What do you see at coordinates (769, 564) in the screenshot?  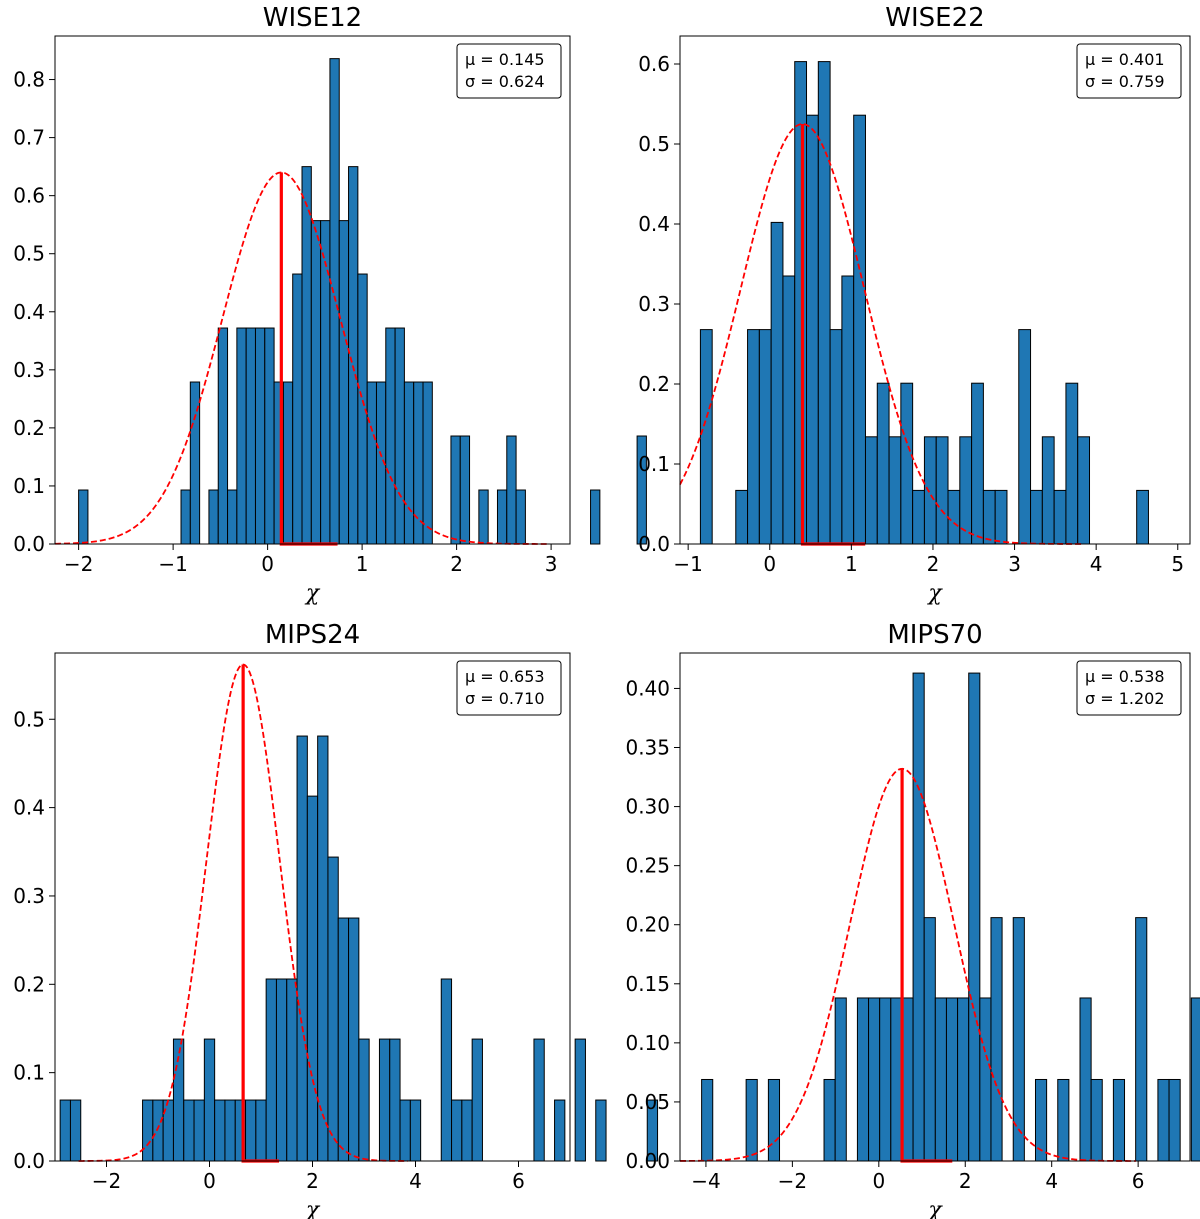 I see `x-tick-label: 0` at bounding box center [769, 564].